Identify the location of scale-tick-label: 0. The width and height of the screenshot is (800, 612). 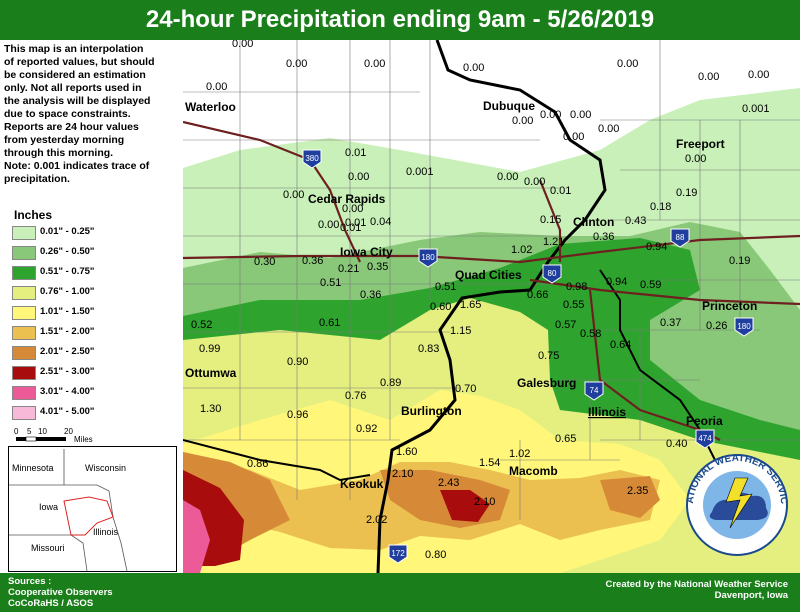
(16, 431).